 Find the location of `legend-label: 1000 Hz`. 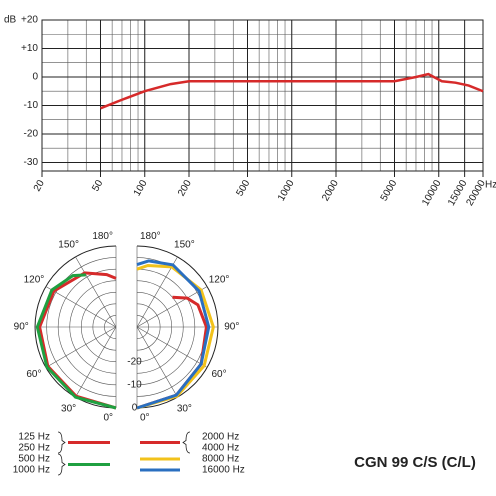

legend-label: 1000 Hz is located at coordinates (31, 470).